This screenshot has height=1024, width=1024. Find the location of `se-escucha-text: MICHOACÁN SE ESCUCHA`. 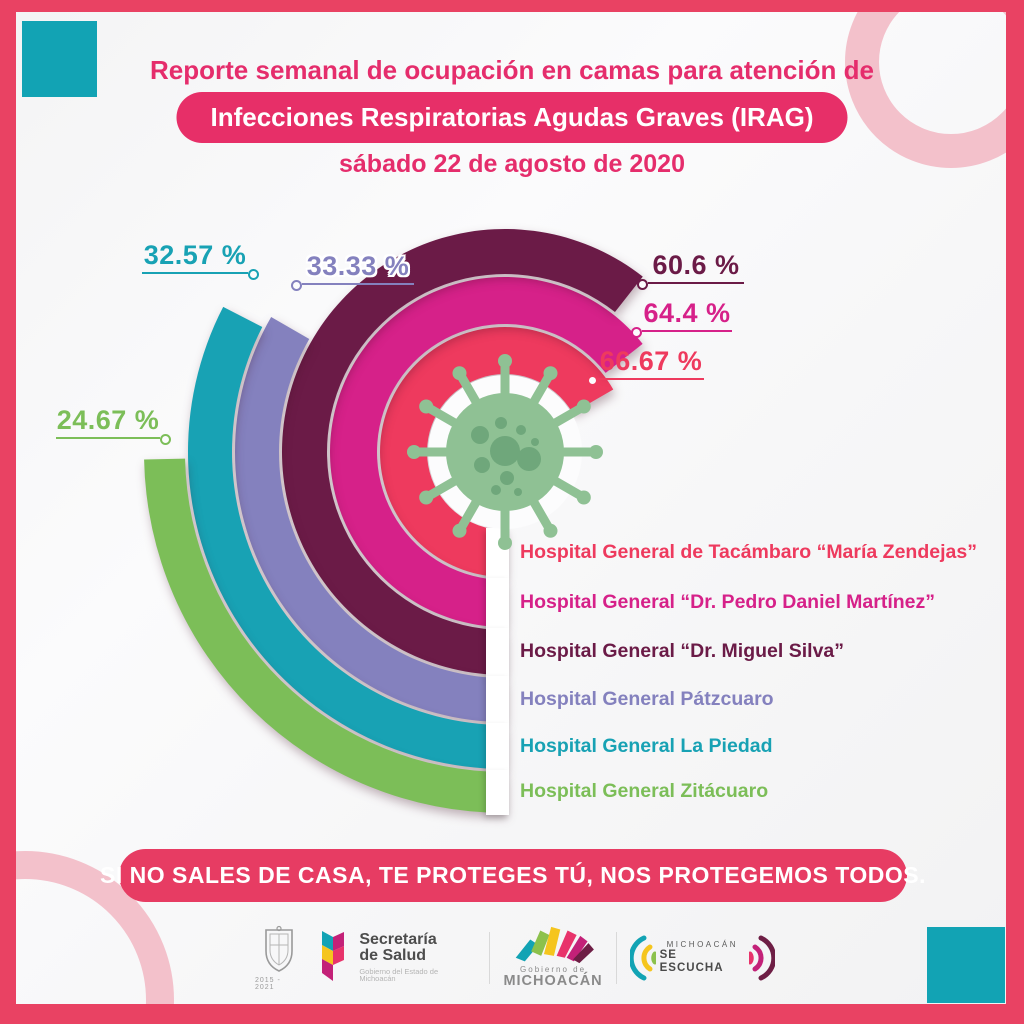

se-escucha-text: MICHOACÁN SE ESCUCHA is located at coordinates (702, 958).